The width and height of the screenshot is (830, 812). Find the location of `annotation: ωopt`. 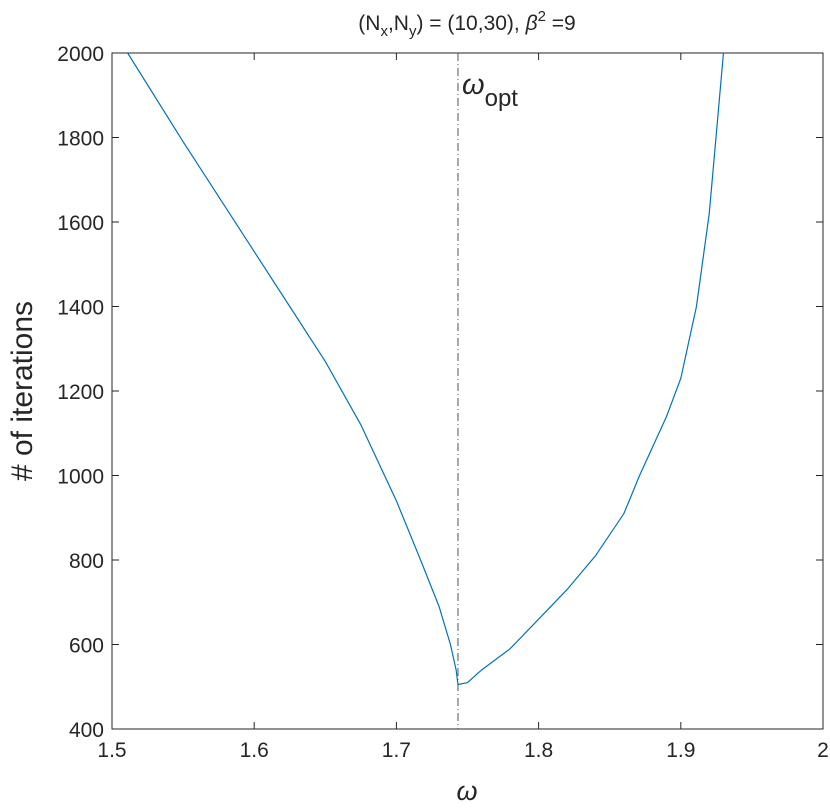

annotation: ωopt is located at coordinates (490, 90).